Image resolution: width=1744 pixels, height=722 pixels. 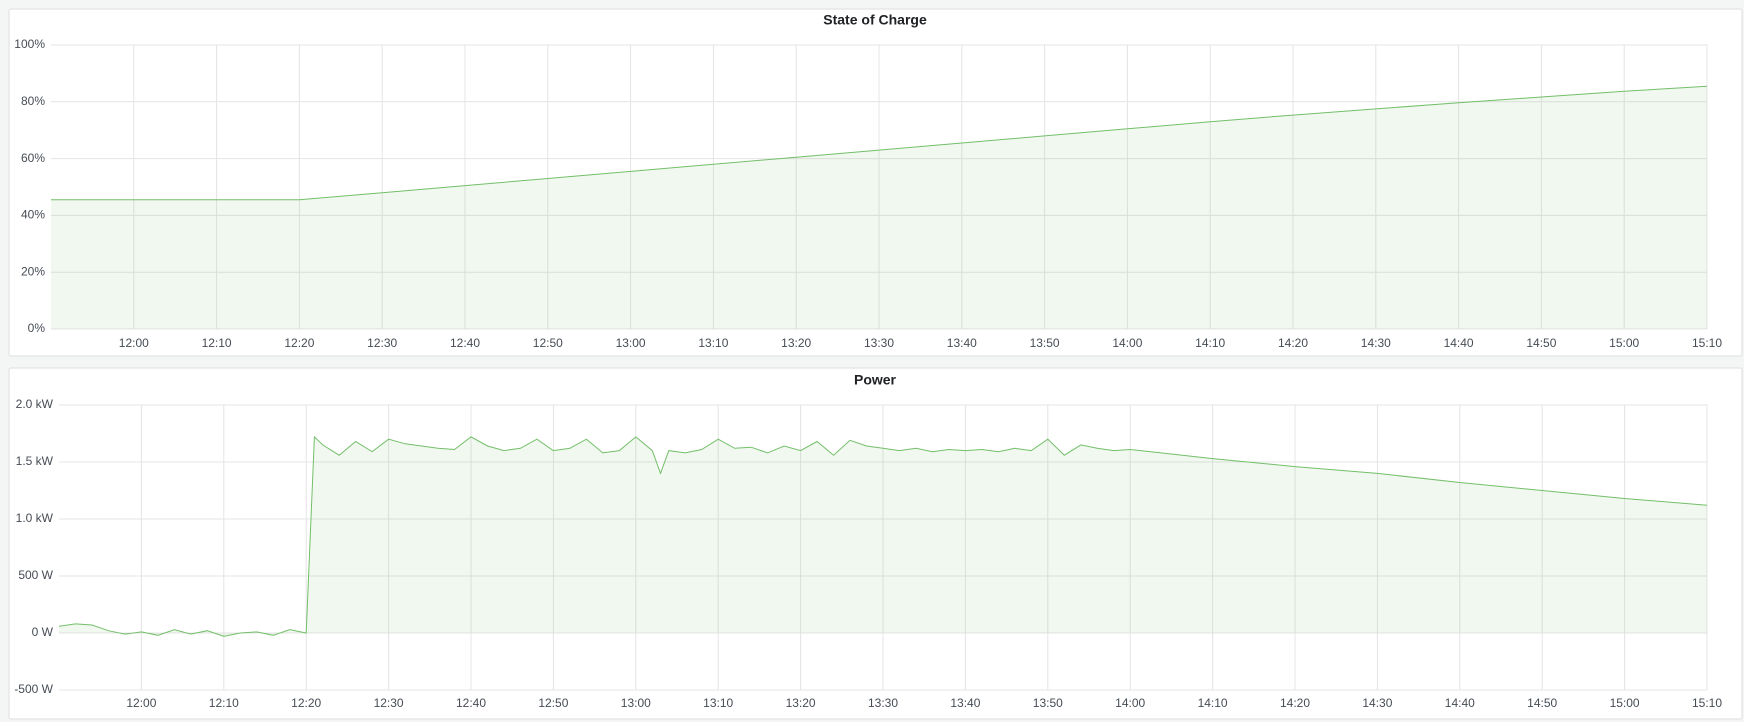 What do you see at coordinates (37, 328) in the screenshot?
I see `y-tick-label: 0%` at bounding box center [37, 328].